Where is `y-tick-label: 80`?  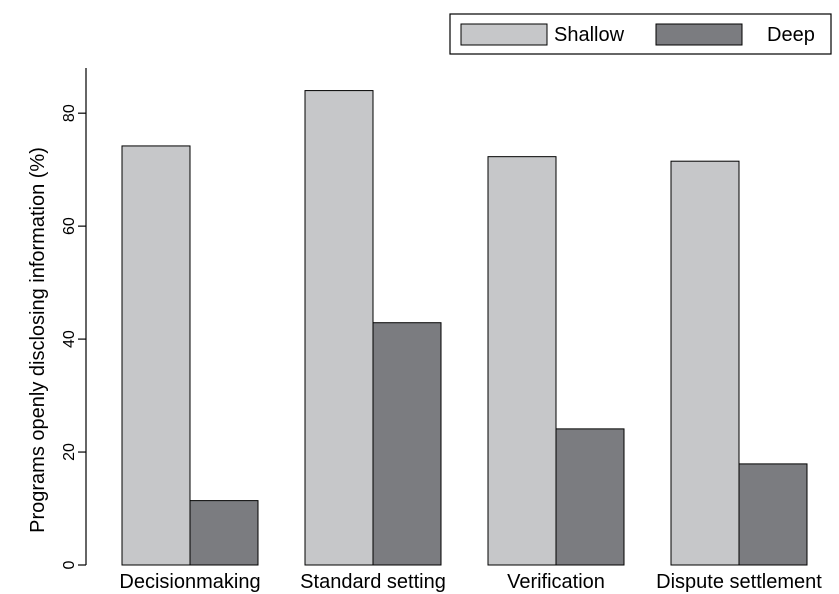 y-tick-label: 80 is located at coordinates (69, 113).